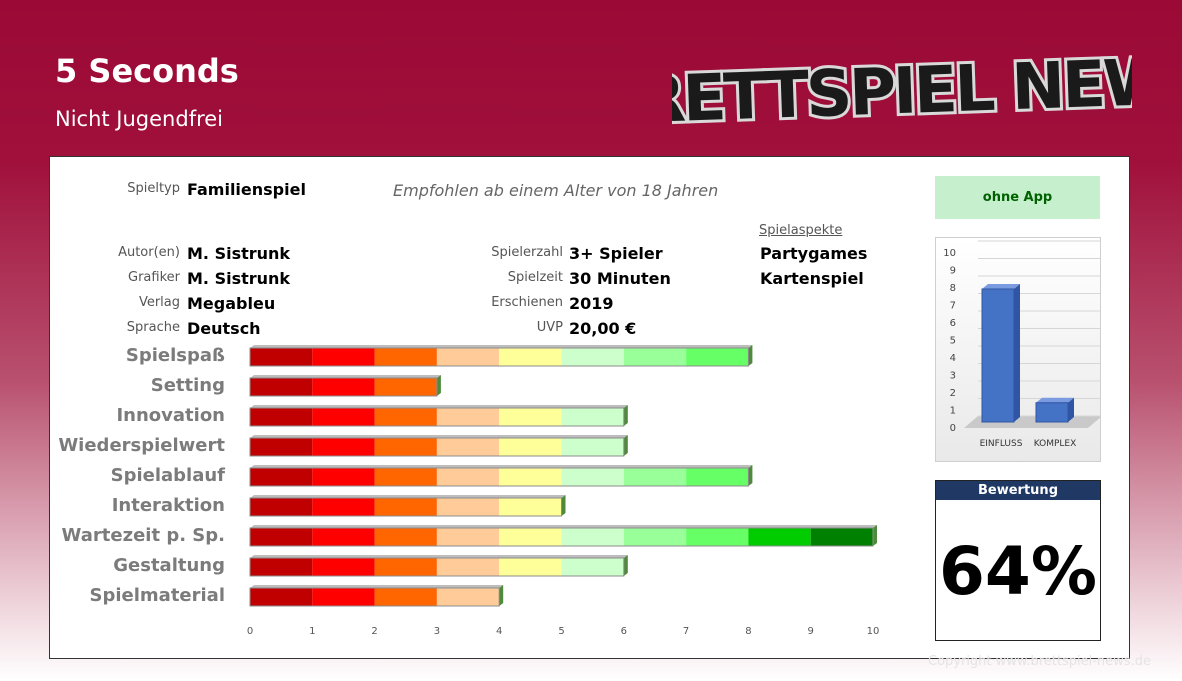 This screenshot has height=681, width=1182. Describe the element at coordinates (175, 355) in the screenshot. I see `category-label: Spielspaß` at that location.